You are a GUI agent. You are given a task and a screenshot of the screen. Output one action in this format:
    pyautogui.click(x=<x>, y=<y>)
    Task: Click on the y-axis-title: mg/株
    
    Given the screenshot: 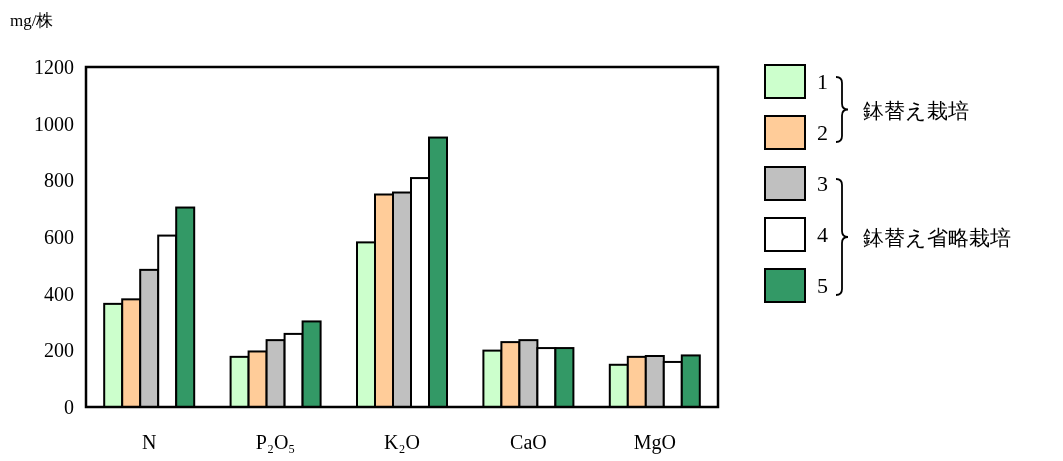 What is the action you would take?
    pyautogui.click(x=32, y=20)
    